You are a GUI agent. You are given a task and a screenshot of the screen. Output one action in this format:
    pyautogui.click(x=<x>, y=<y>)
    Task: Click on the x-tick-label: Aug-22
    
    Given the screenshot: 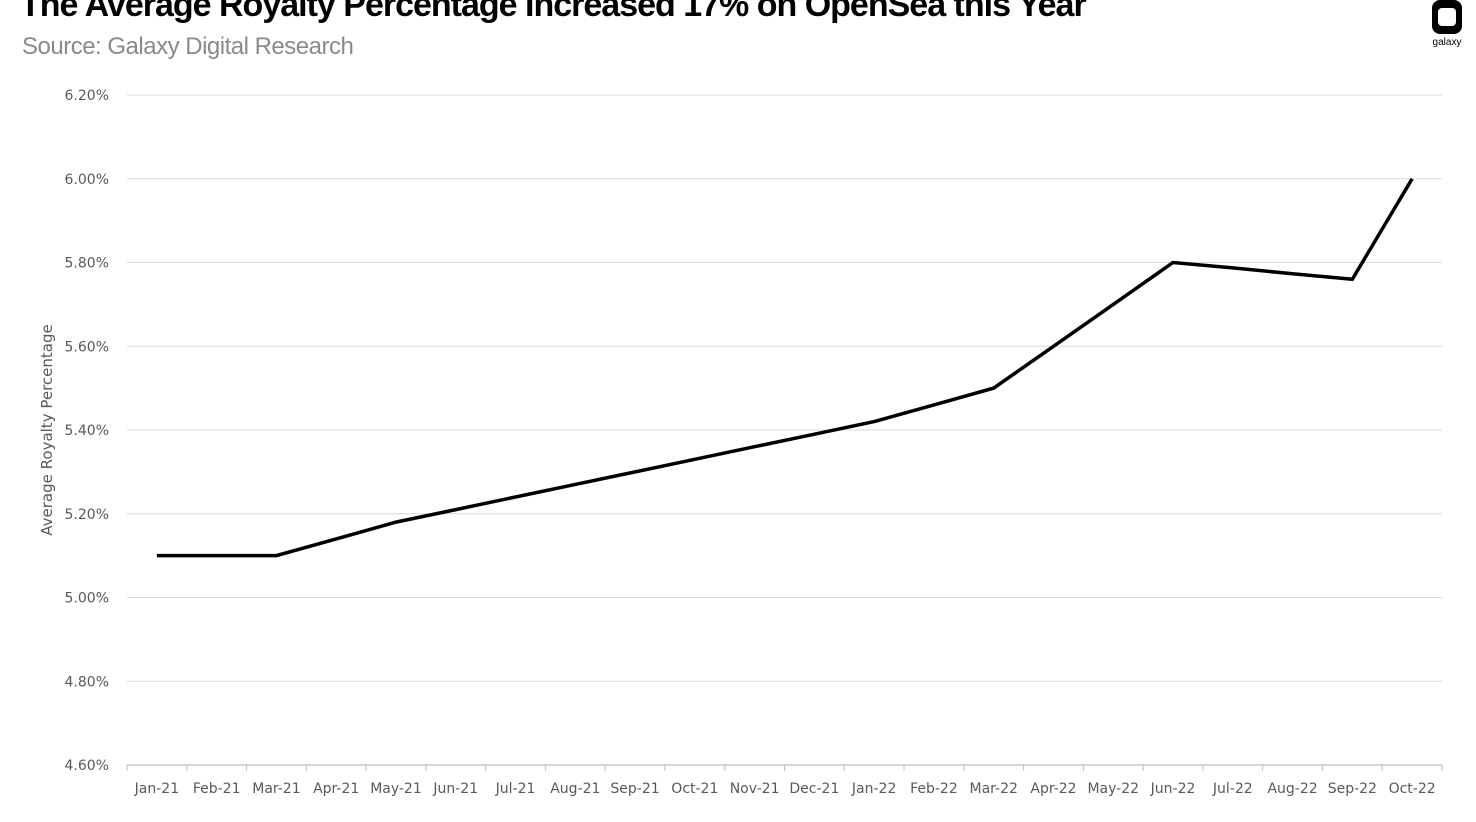 What is the action you would take?
    pyautogui.click(x=1292, y=789)
    